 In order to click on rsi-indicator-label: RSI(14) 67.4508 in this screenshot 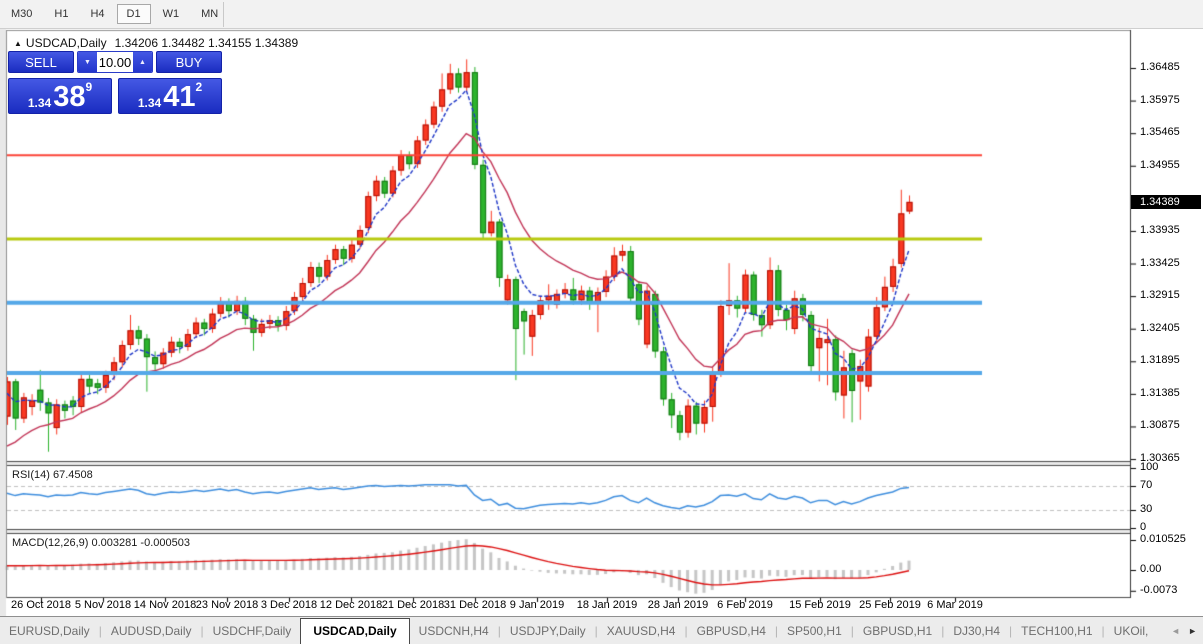, I will do `click(52, 475)`.